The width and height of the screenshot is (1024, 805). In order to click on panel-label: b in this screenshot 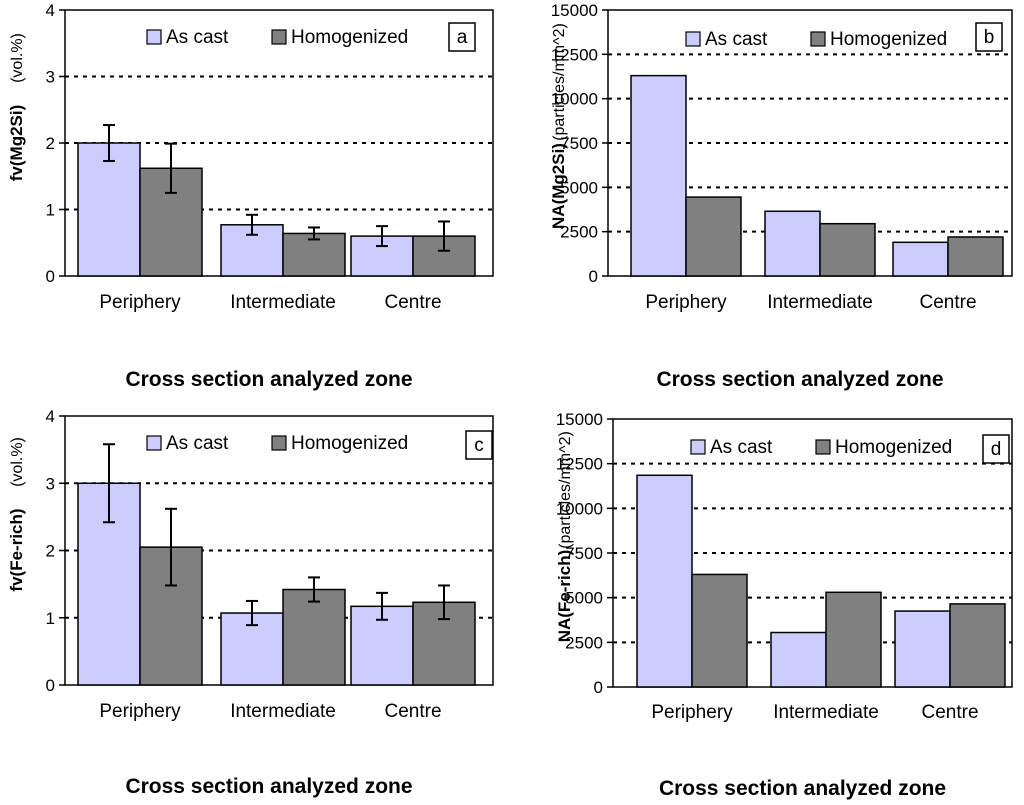, I will do `click(989, 37)`.